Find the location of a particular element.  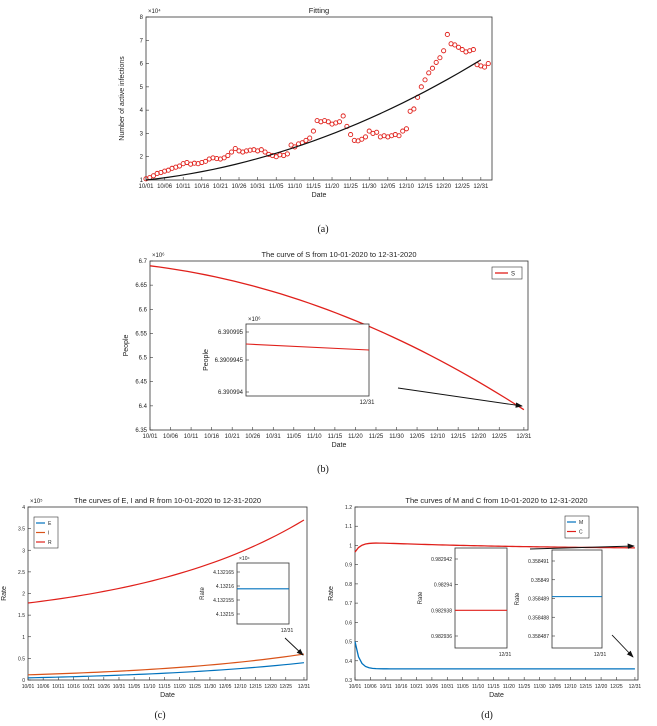

x-tick-label-d: 12/31 is located at coordinates (635, 687).